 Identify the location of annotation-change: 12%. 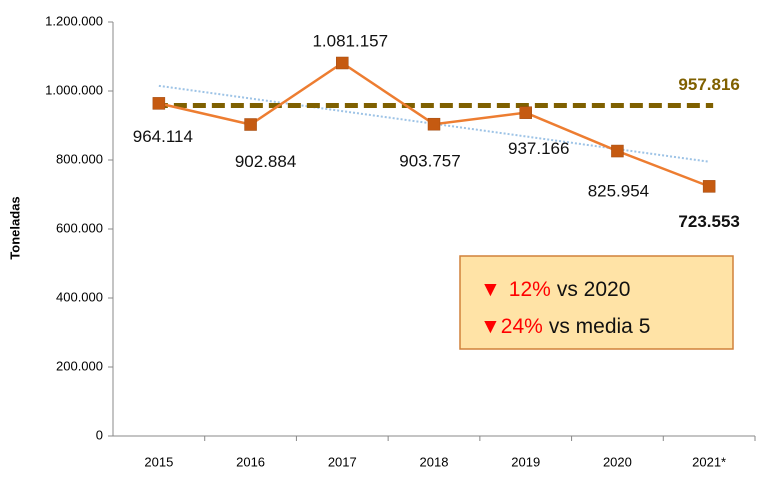
(530, 289).